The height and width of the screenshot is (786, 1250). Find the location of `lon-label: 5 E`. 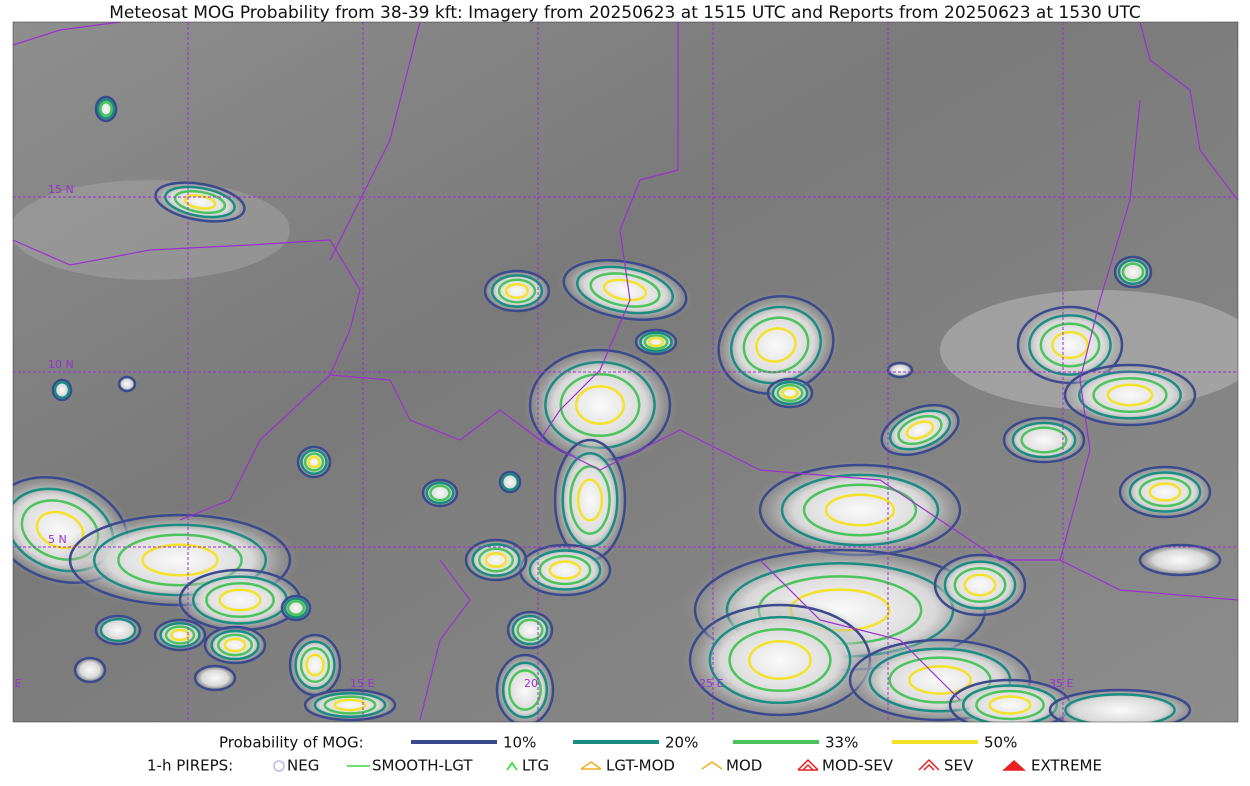

lon-label: 5 E is located at coordinates (12, 683).